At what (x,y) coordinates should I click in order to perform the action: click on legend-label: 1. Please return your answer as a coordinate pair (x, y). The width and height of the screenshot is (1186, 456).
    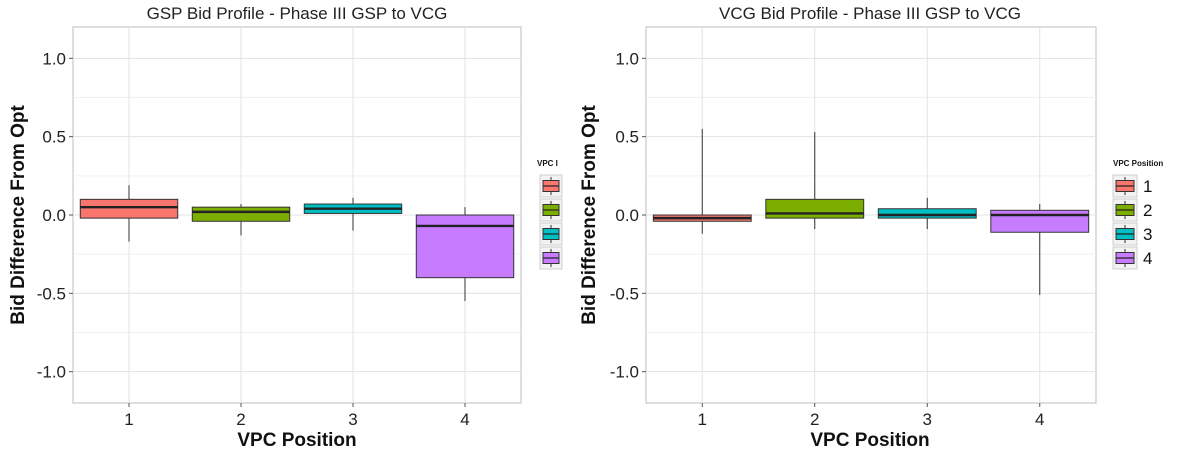
    Looking at the image, I should click on (1147, 186).